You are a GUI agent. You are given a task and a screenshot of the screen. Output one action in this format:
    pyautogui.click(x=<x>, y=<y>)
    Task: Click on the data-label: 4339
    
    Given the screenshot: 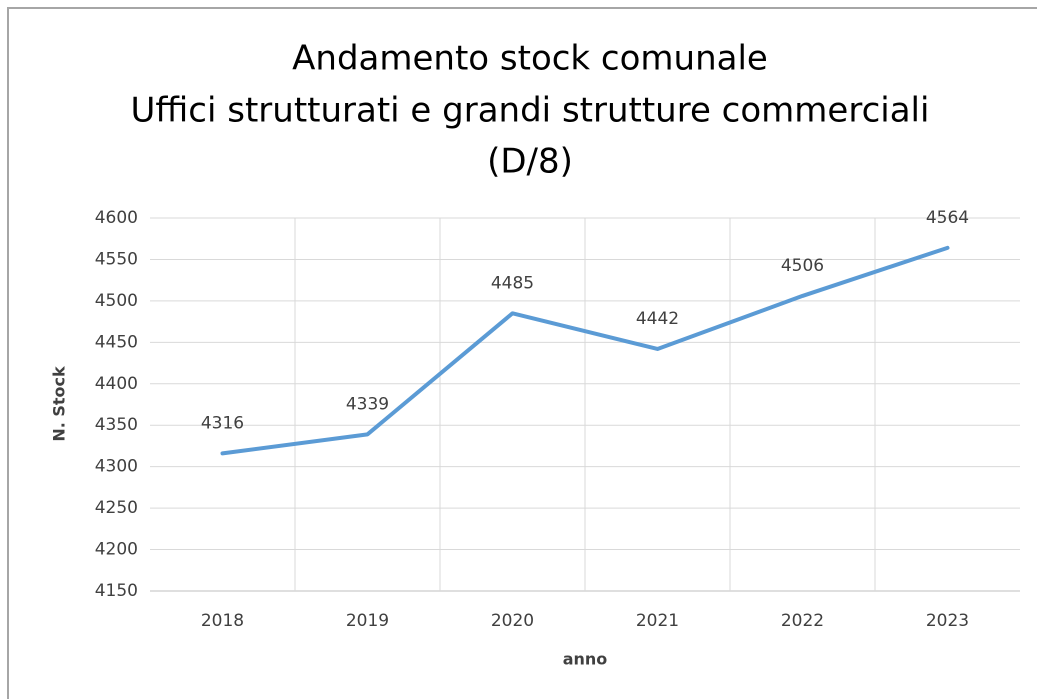 What is the action you would take?
    pyautogui.click(x=367, y=404)
    